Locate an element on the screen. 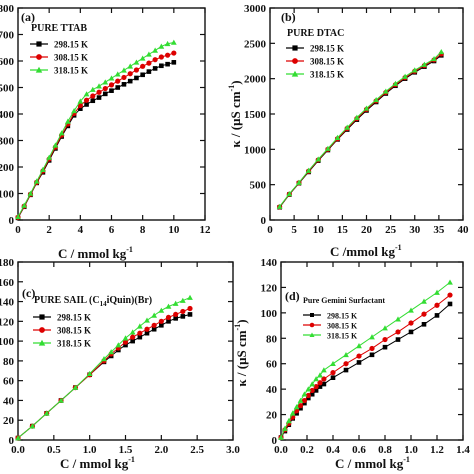 Image resolution: width=474 pixels, height=474 pixels. x-tick-label: 12 is located at coordinates (206, 230).